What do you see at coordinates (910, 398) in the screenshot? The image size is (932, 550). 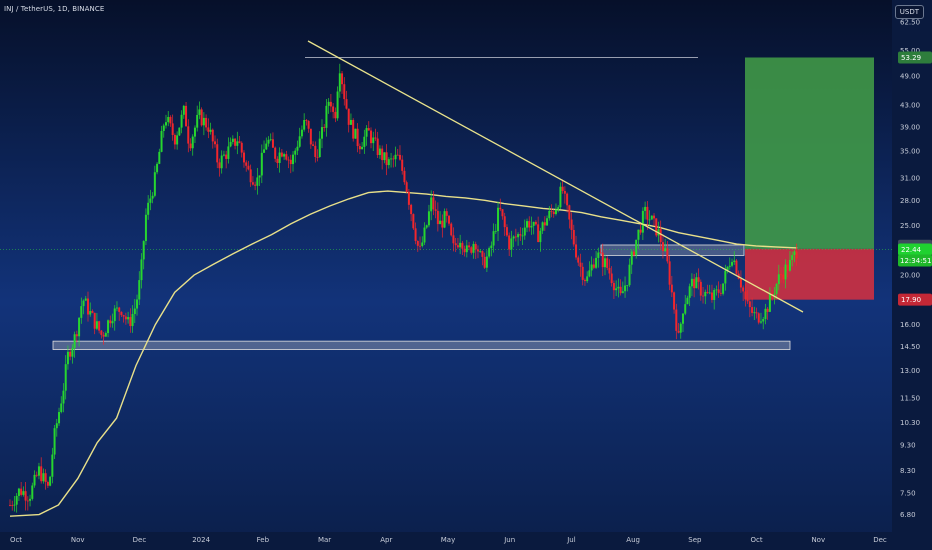 I see `y-tick-label: 11.50` at bounding box center [910, 398].